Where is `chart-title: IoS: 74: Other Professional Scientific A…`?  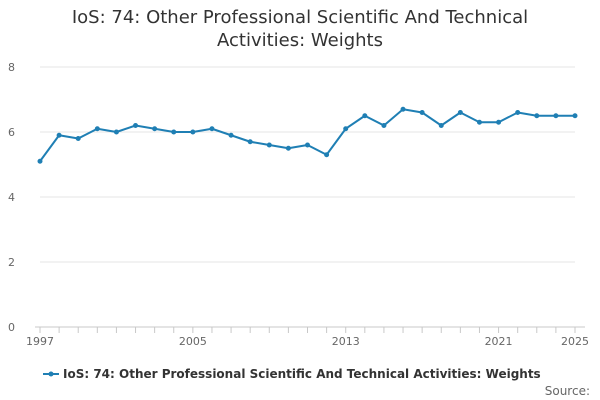
chart-title: IoS: 74: Other Professional Scientific A… is located at coordinates (300, 29).